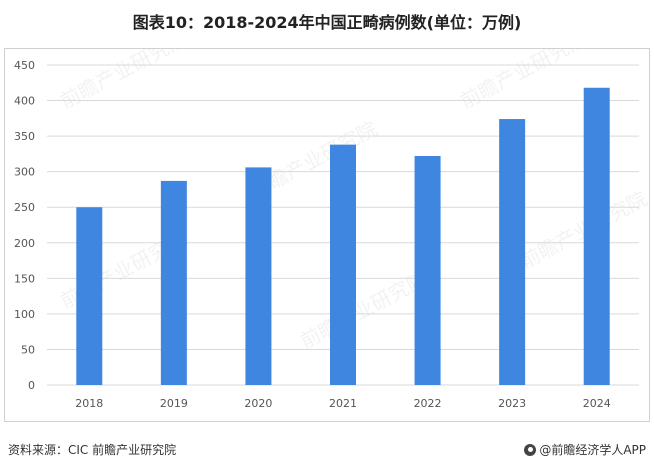  I want to click on y-tick-label: 250, so click(24, 207).